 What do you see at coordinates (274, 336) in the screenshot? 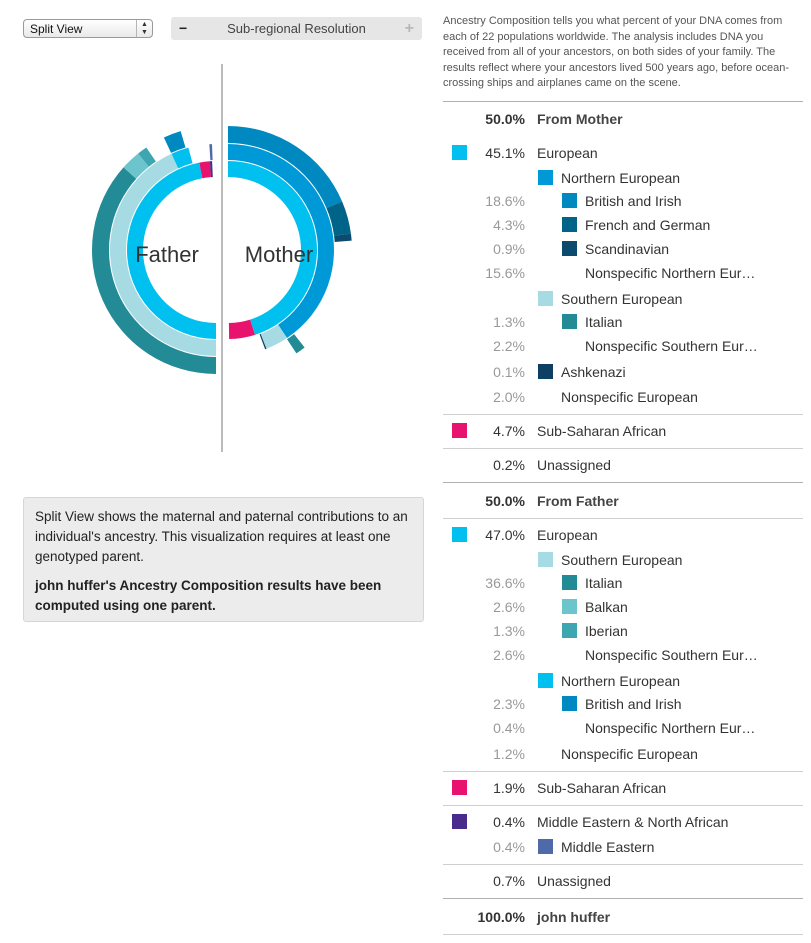
I see `mother-southern-european-arc` at bounding box center [274, 336].